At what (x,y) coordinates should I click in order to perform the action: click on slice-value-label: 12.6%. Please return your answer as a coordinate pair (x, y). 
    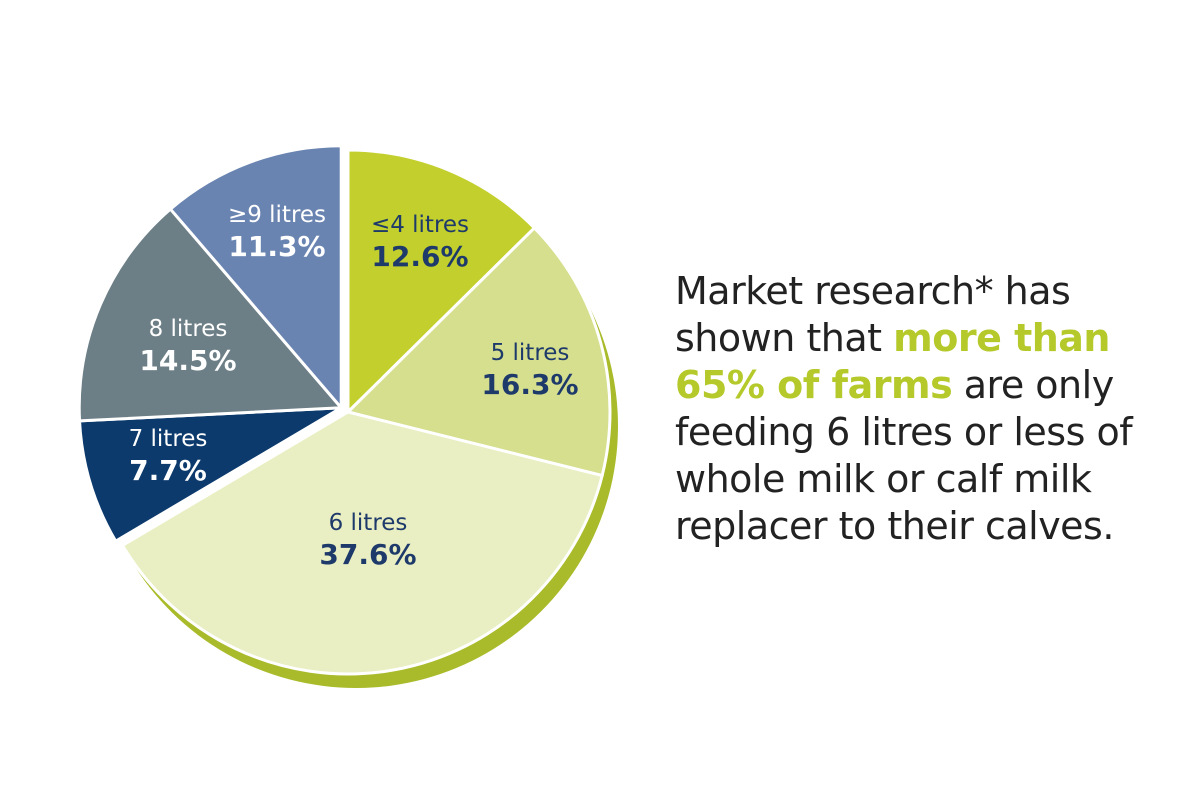
    Looking at the image, I should click on (419, 256).